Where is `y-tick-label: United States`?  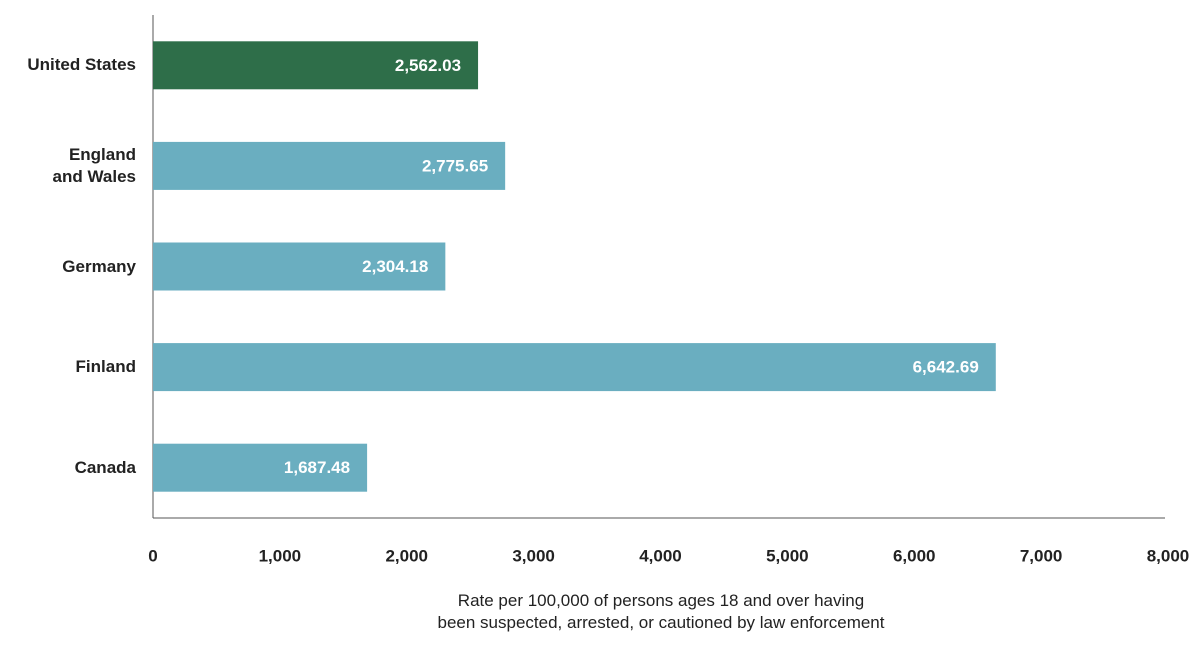
y-tick-label: United States is located at coordinates (81, 65).